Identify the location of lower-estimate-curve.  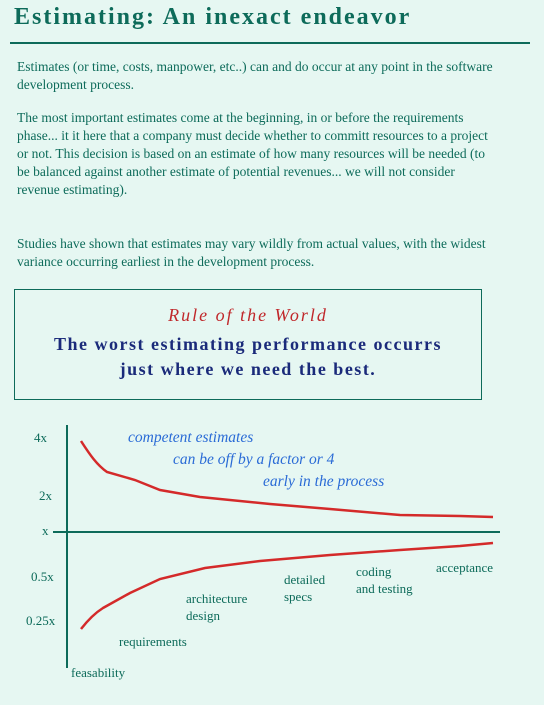
(287, 585).